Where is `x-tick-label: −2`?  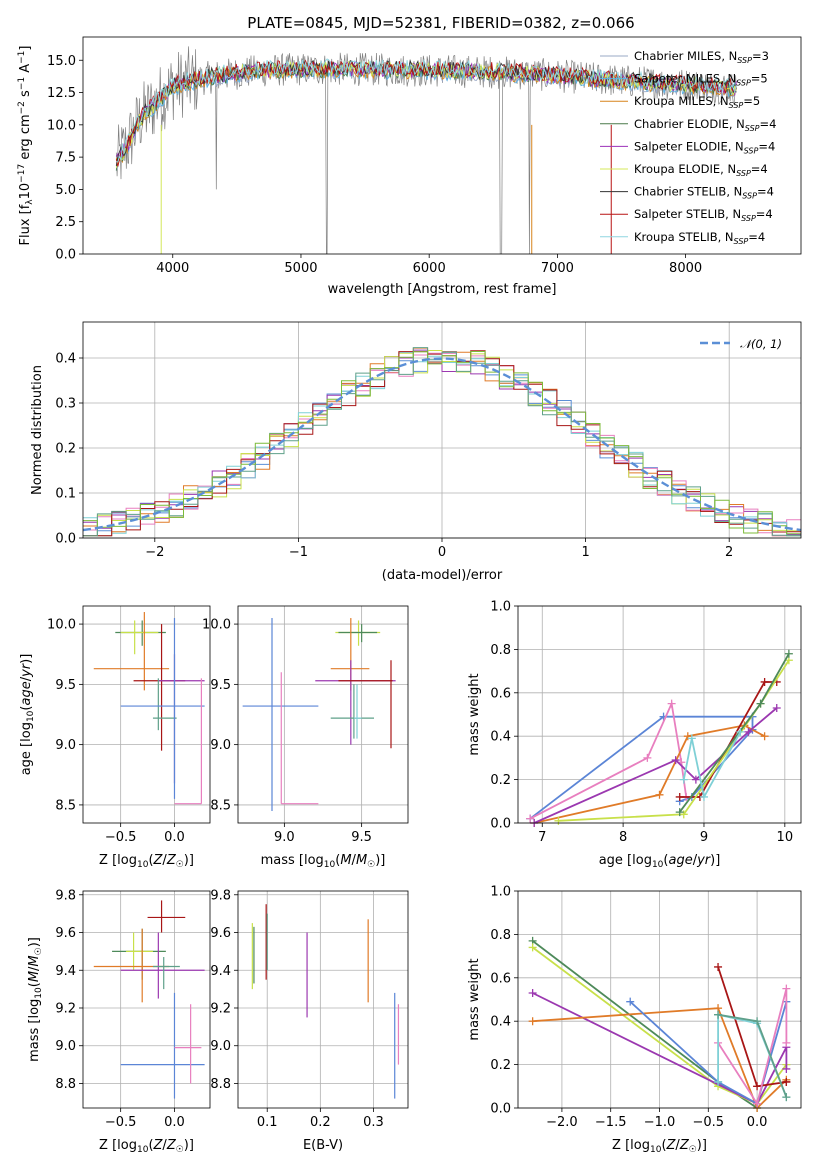
x-tick-label: −2 is located at coordinates (154, 552).